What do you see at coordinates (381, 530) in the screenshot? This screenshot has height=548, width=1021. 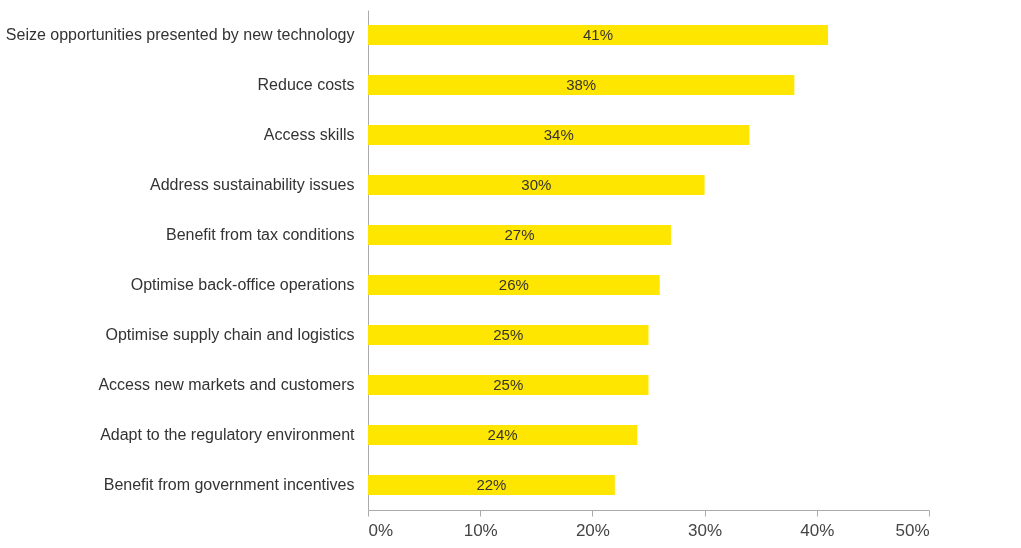 I see `x-tick-label: 0%` at bounding box center [381, 530].